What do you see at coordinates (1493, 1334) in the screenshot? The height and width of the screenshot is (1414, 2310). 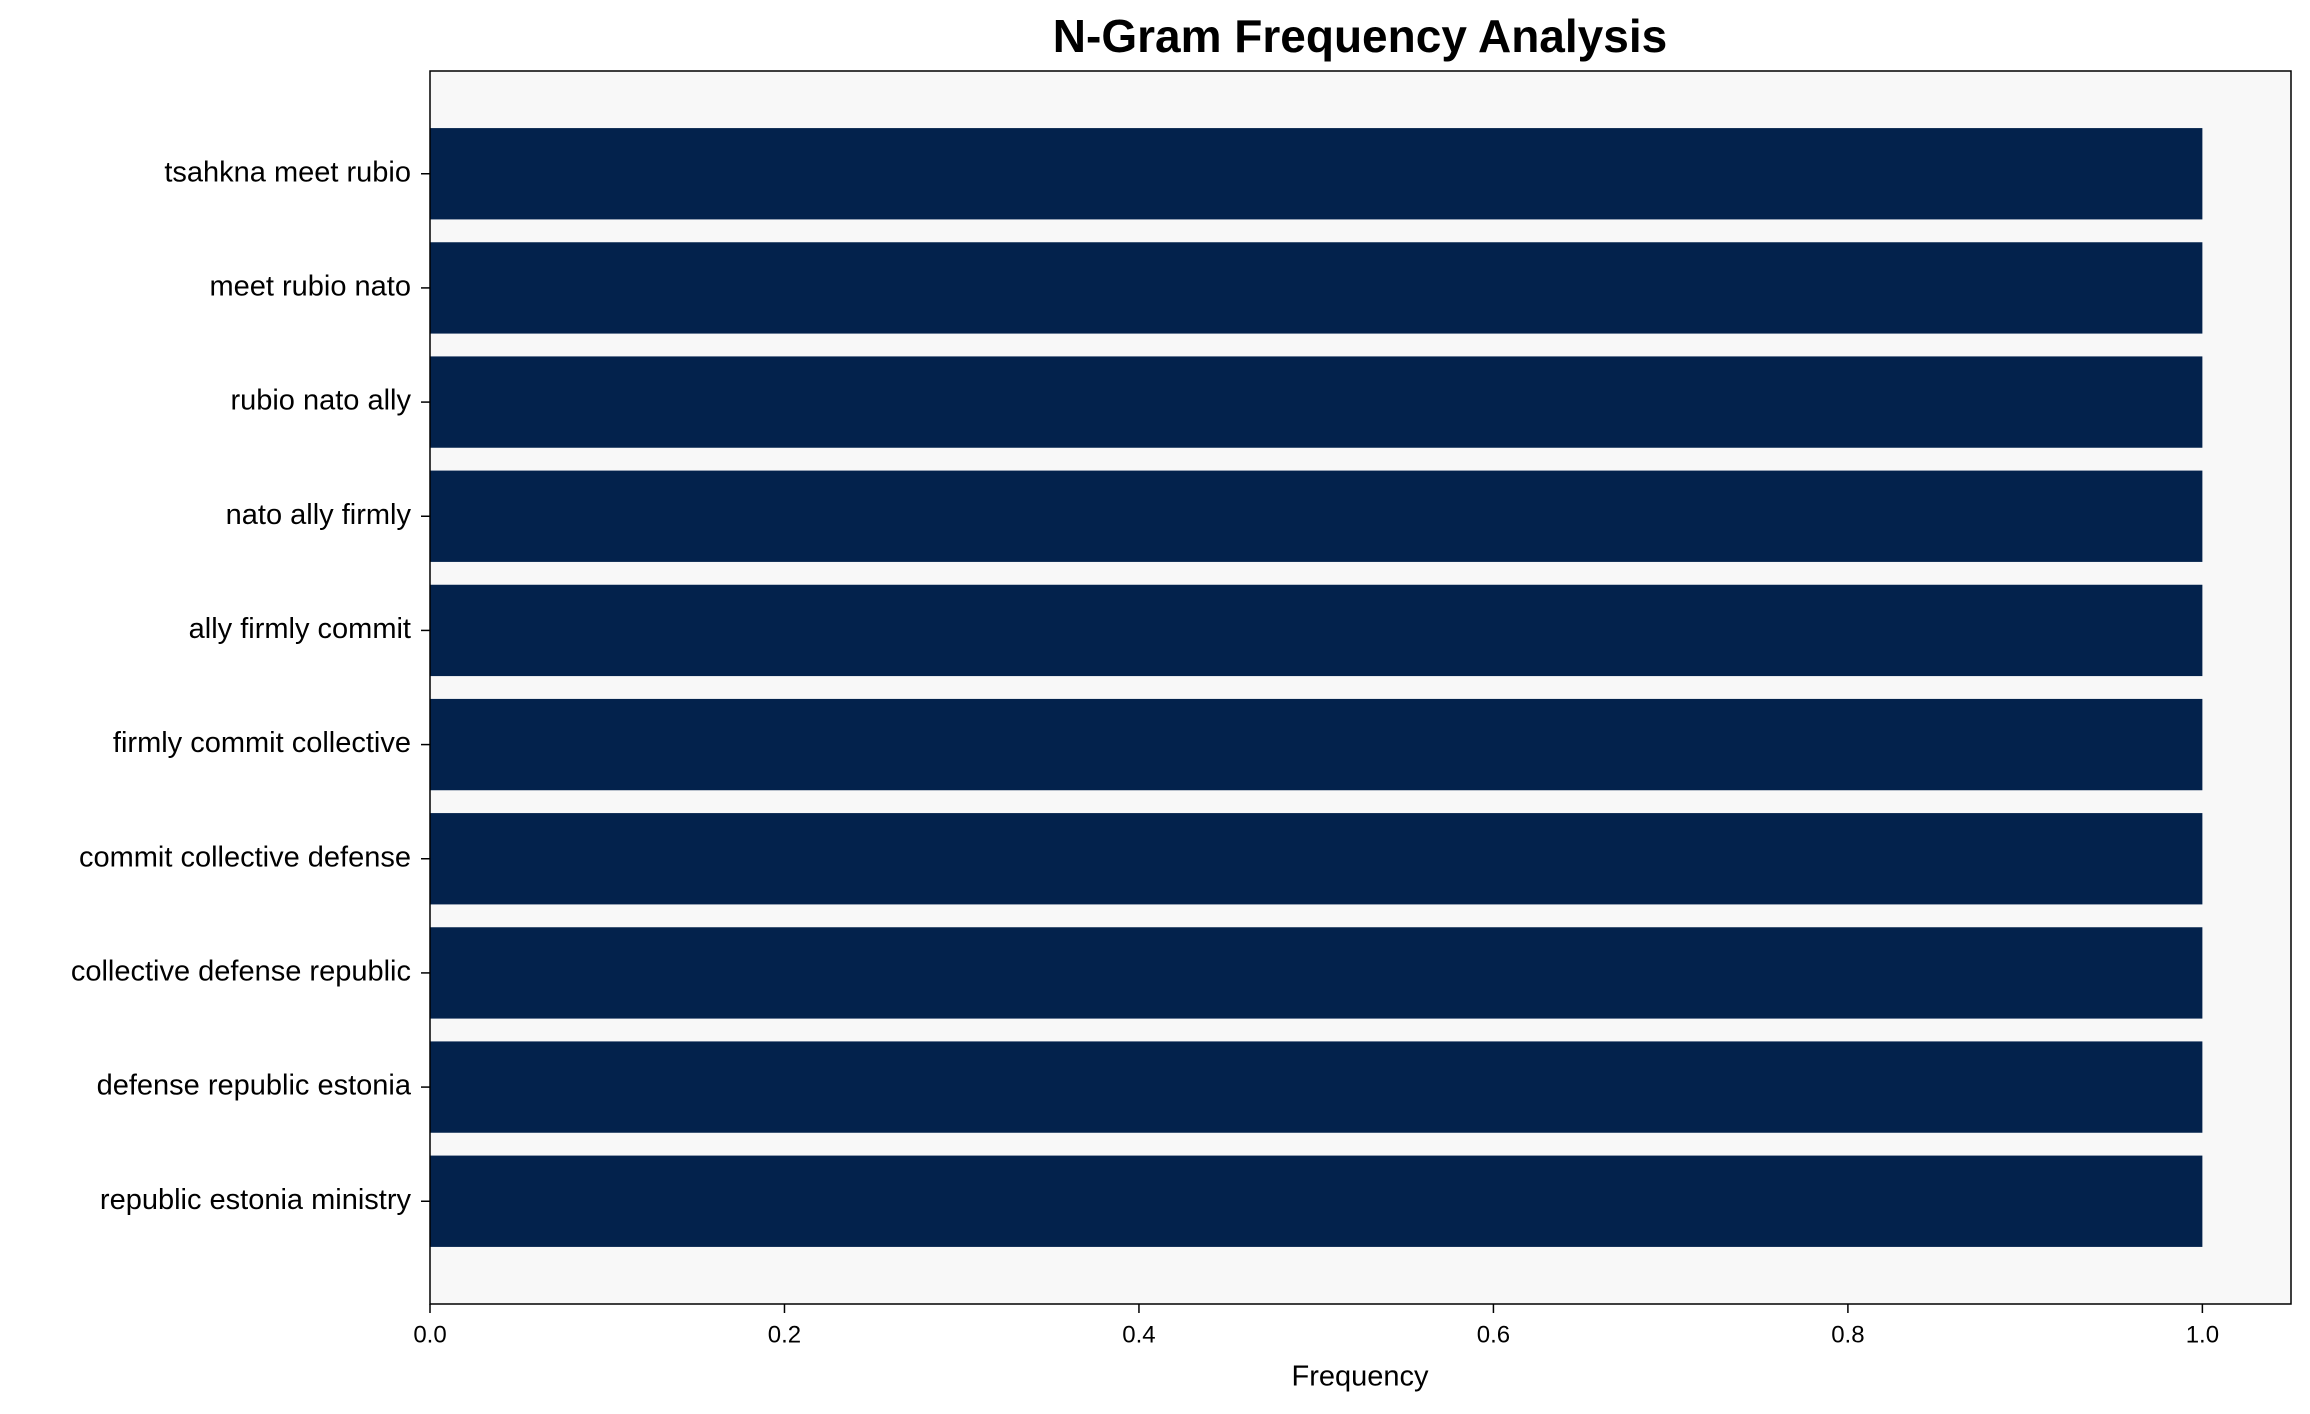 I see `x-tick-label: 0.6` at bounding box center [1493, 1334].